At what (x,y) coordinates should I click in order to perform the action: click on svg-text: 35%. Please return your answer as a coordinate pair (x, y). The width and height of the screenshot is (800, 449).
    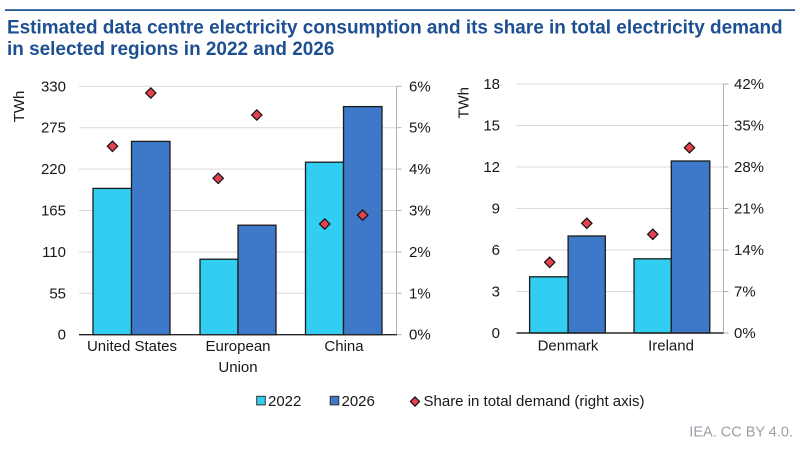
    Looking at the image, I should click on (749, 126).